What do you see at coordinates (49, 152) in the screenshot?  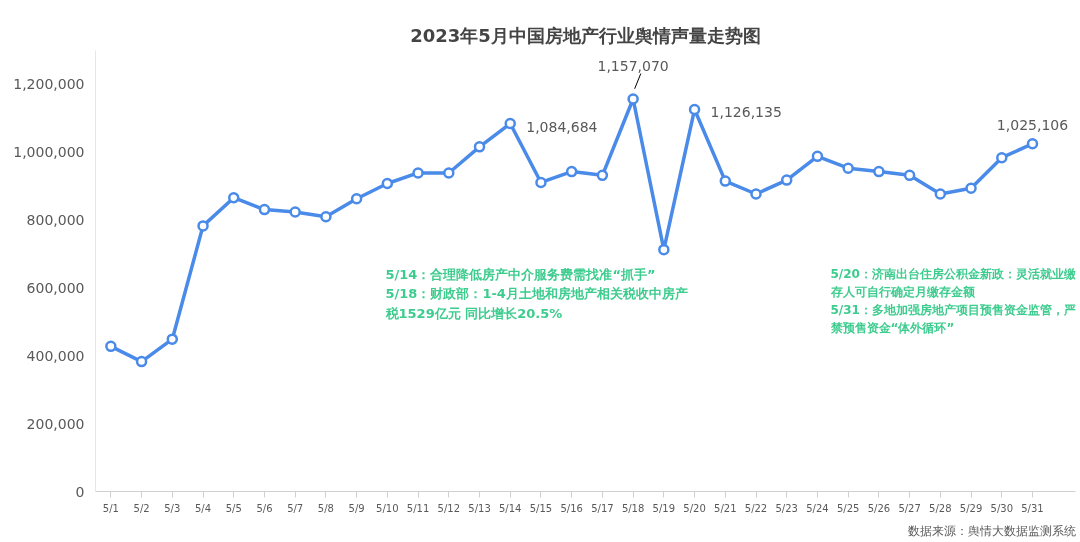 I see `y-tick-label: 1,000,000` at bounding box center [49, 152].